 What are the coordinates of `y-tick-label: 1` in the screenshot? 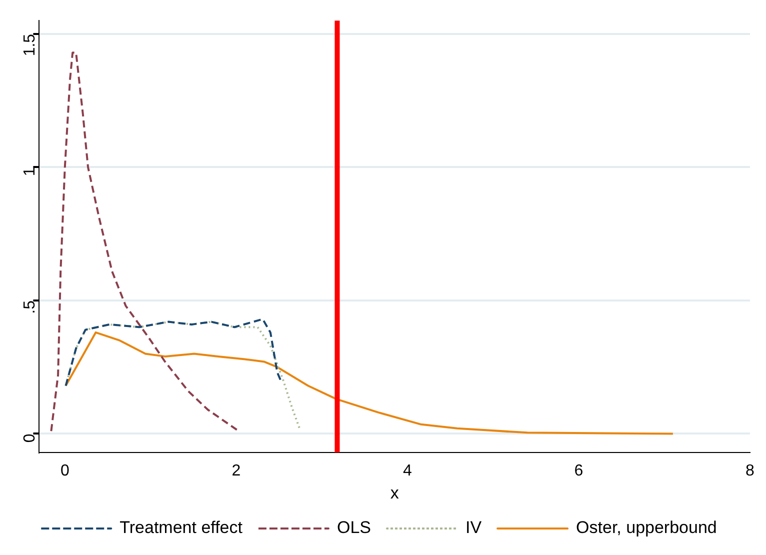 It's located at (30, 171).